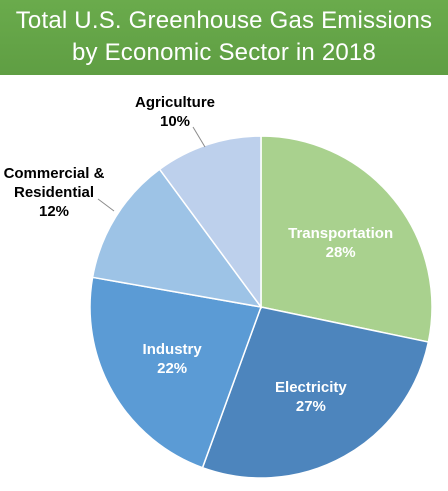 The width and height of the screenshot is (448, 491). What do you see at coordinates (224, 52) in the screenshot?
I see `chart-title-line-2: by Economic Sector in 2018` at bounding box center [224, 52].